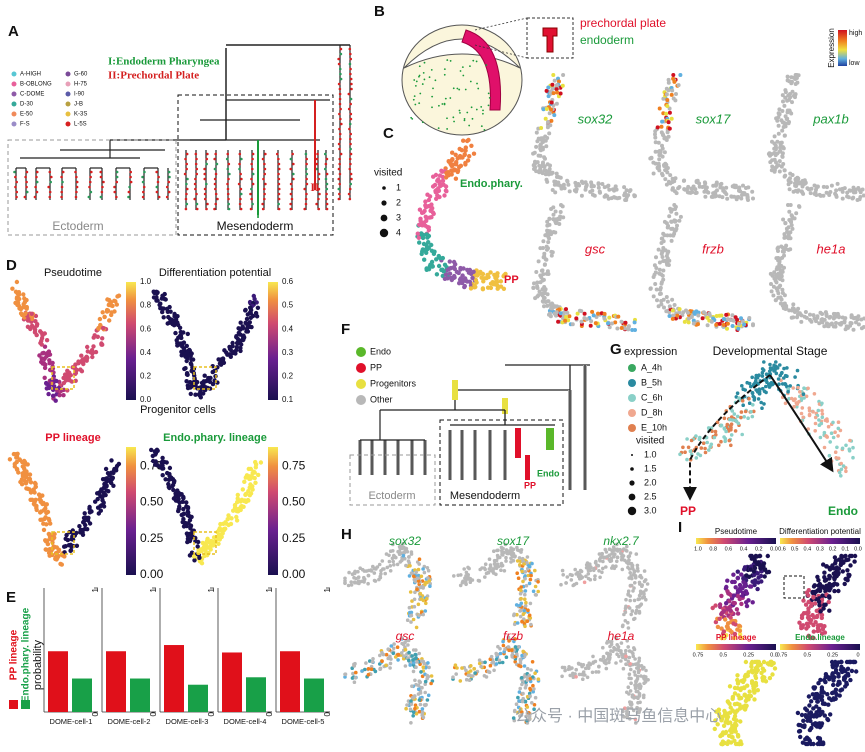 This screenshot has width=865, height=752. Describe the element at coordinates (164, 62) in the screenshot. I see `annotation: I:Endoderm Pharyngea` at that location.